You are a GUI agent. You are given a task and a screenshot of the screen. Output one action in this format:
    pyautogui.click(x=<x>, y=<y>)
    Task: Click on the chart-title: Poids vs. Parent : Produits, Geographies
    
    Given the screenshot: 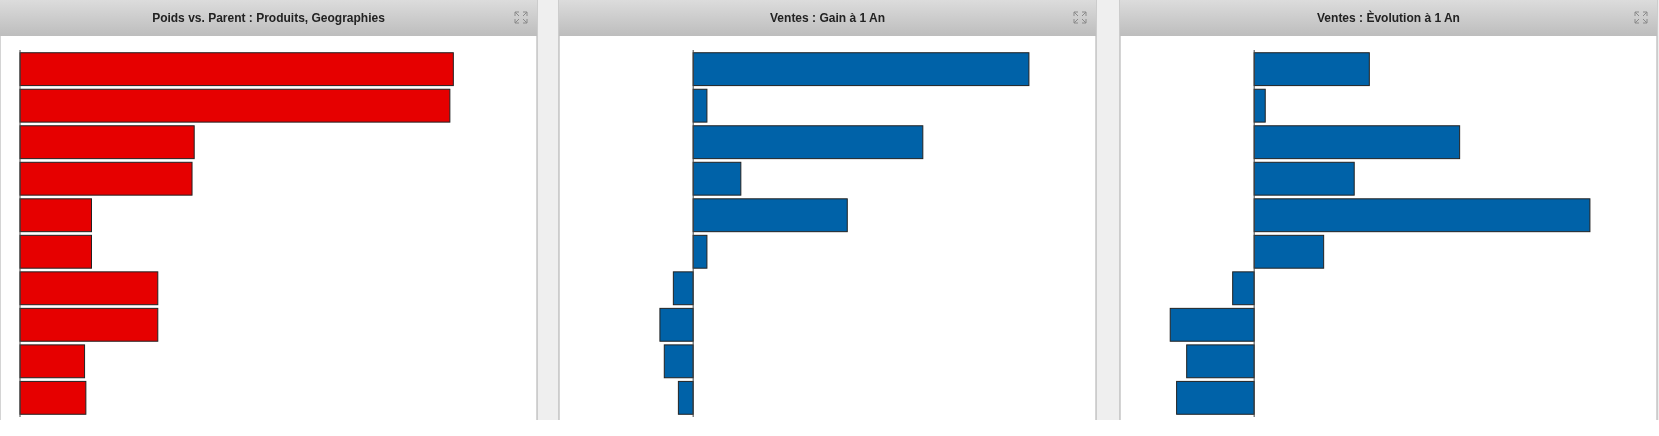 What is the action you would take?
    pyautogui.click(x=269, y=18)
    